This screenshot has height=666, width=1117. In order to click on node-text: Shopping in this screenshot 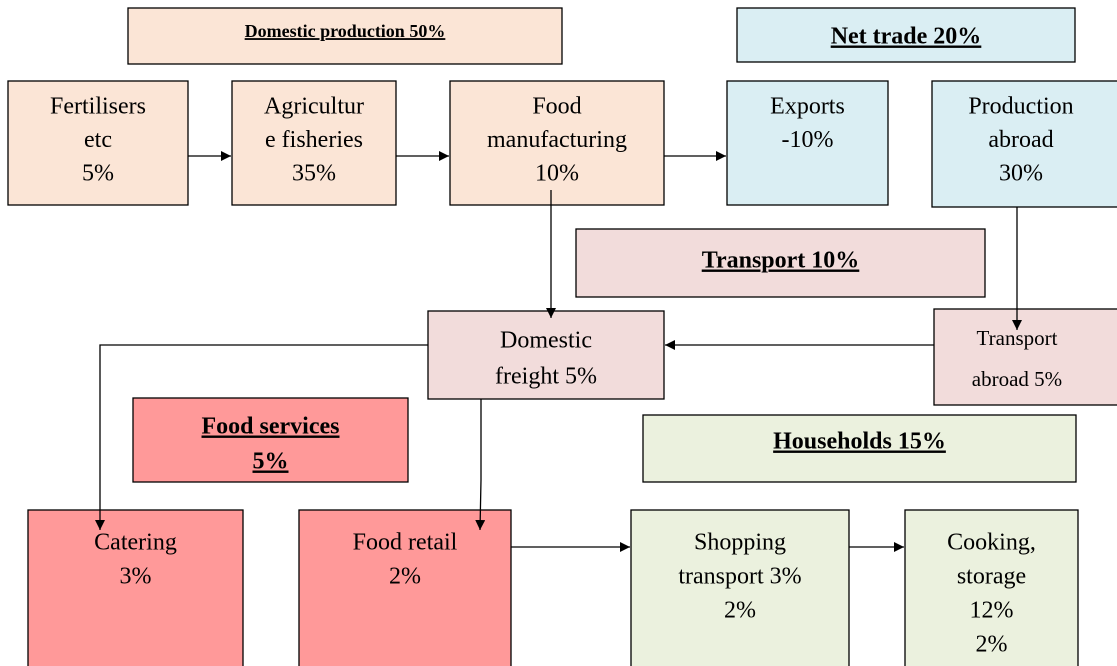, I will do `click(740, 543)`.